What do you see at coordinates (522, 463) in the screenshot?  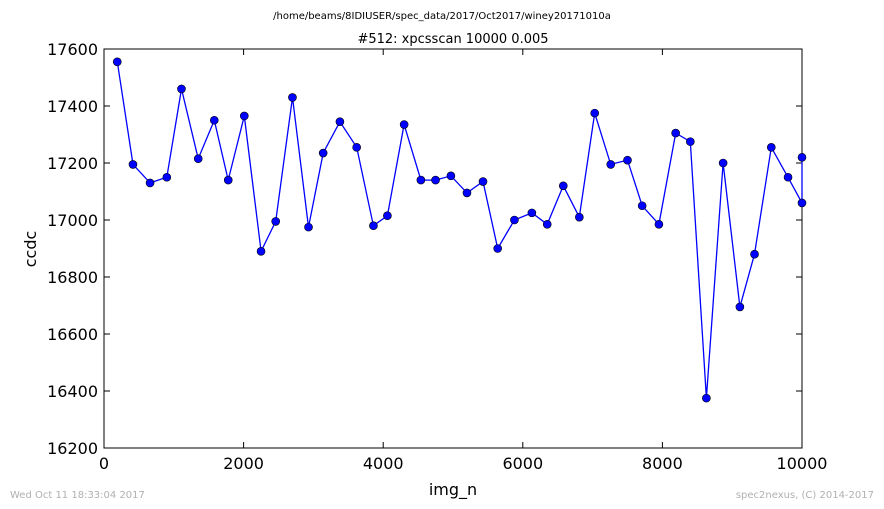 I see `x-tick-label: 6000` at bounding box center [522, 463].